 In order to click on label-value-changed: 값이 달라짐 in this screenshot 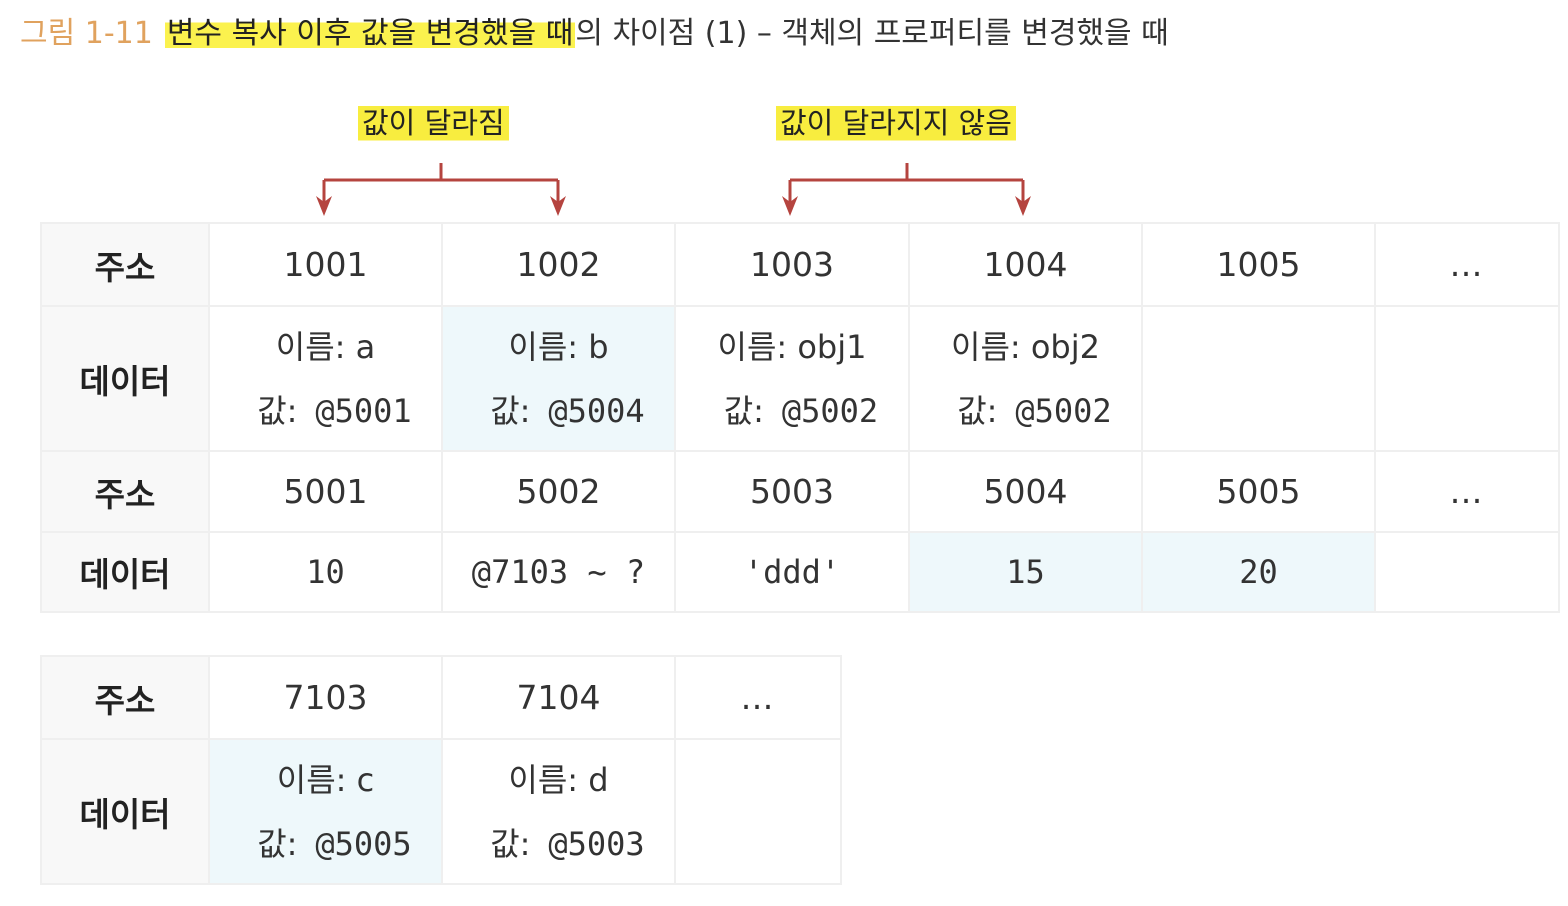, I will do `click(433, 123)`.